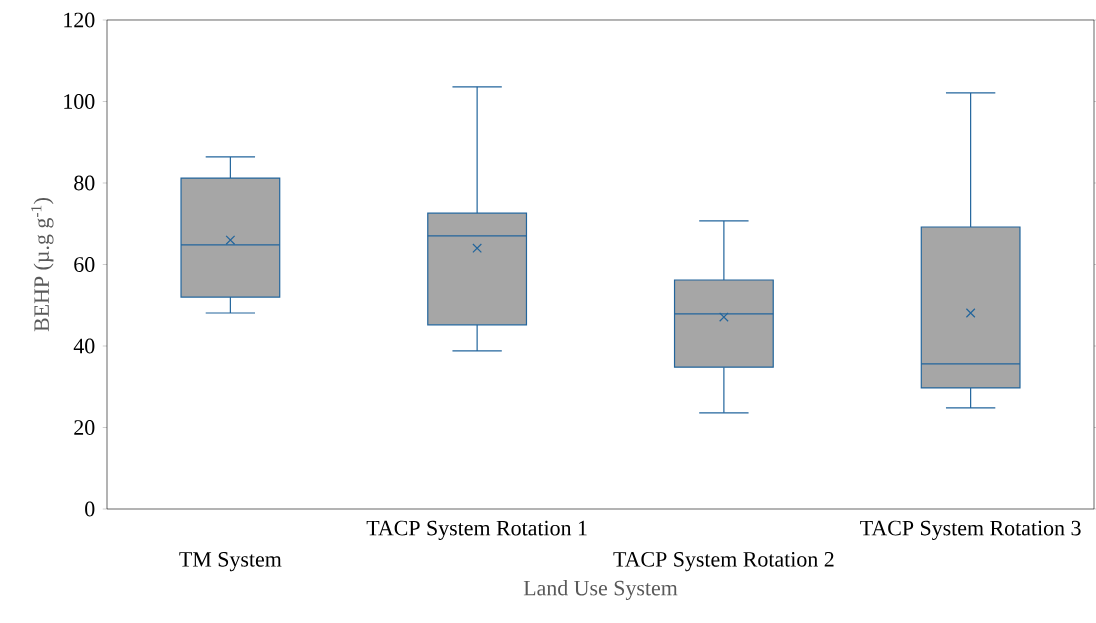 The width and height of the screenshot is (1096, 623). Describe the element at coordinates (84, 346) in the screenshot. I see `y-tick-label: 40` at that location.